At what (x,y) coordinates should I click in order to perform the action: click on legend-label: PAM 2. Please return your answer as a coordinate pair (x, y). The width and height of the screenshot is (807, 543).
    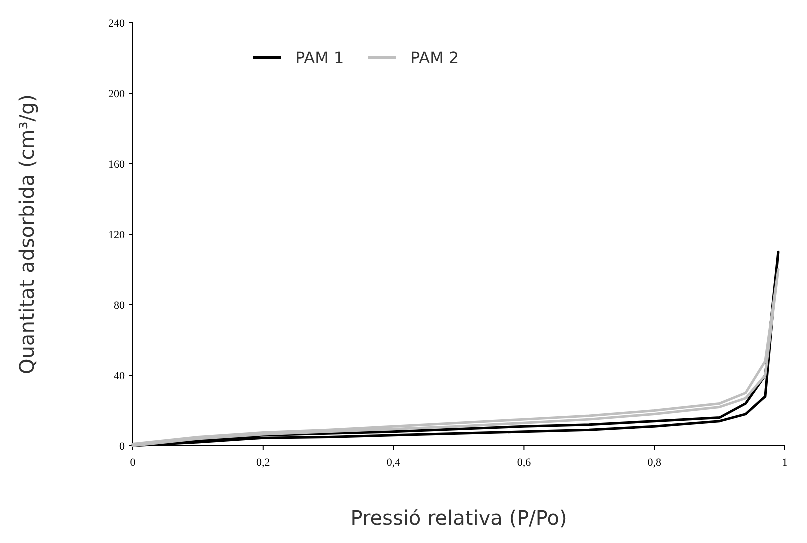
    Looking at the image, I should click on (435, 58).